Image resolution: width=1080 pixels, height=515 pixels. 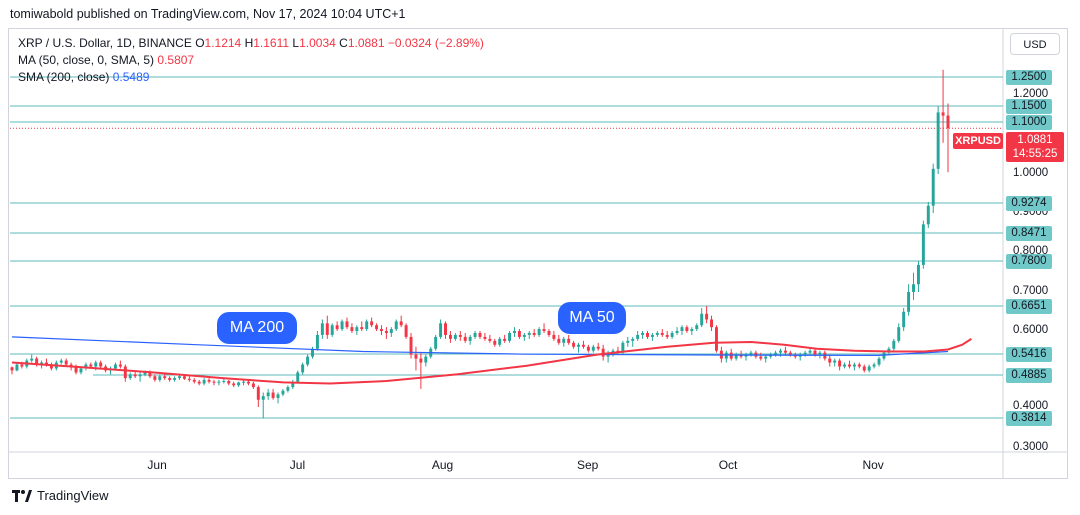 I want to click on price-axis-label: 0.4000, so click(x=1031, y=406).